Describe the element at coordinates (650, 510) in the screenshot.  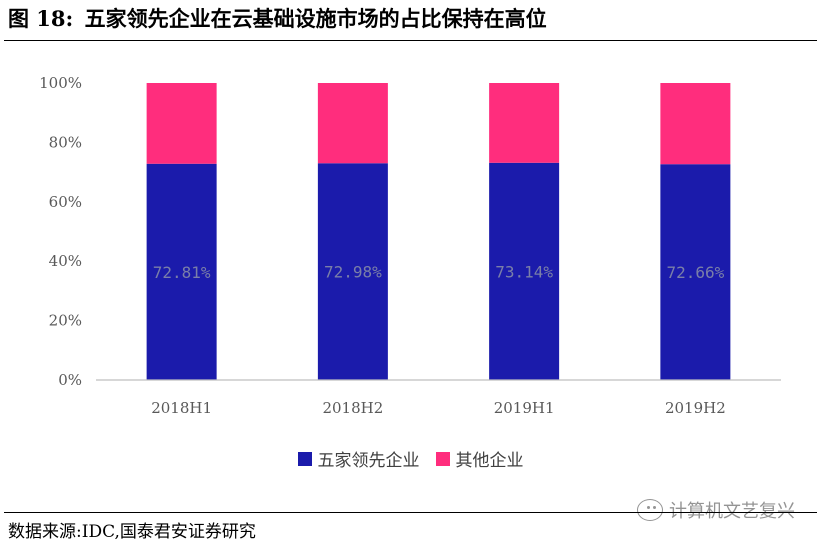
I see `wechat-icon` at that location.